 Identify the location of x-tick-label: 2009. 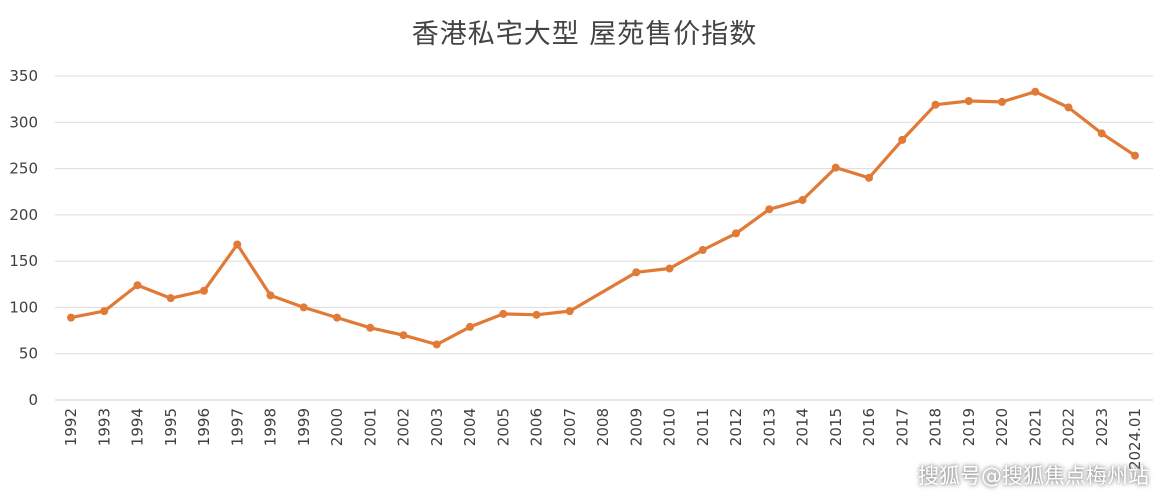
(636, 427).